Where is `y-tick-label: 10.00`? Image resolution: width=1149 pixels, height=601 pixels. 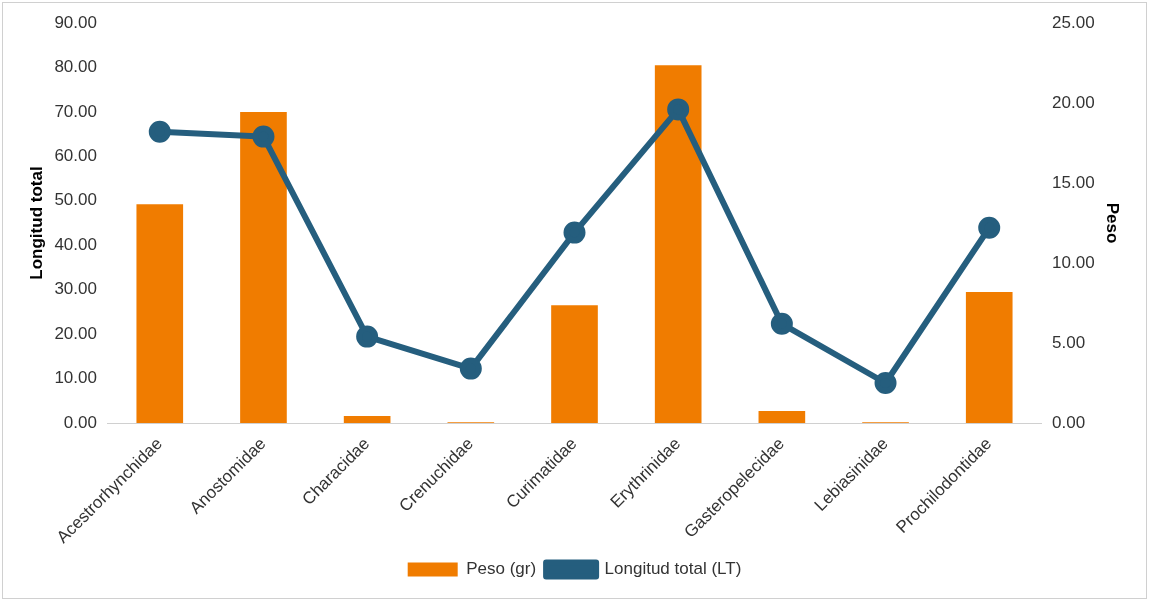
y-tick-label: 10.00 is located at coordinates (75, 378).